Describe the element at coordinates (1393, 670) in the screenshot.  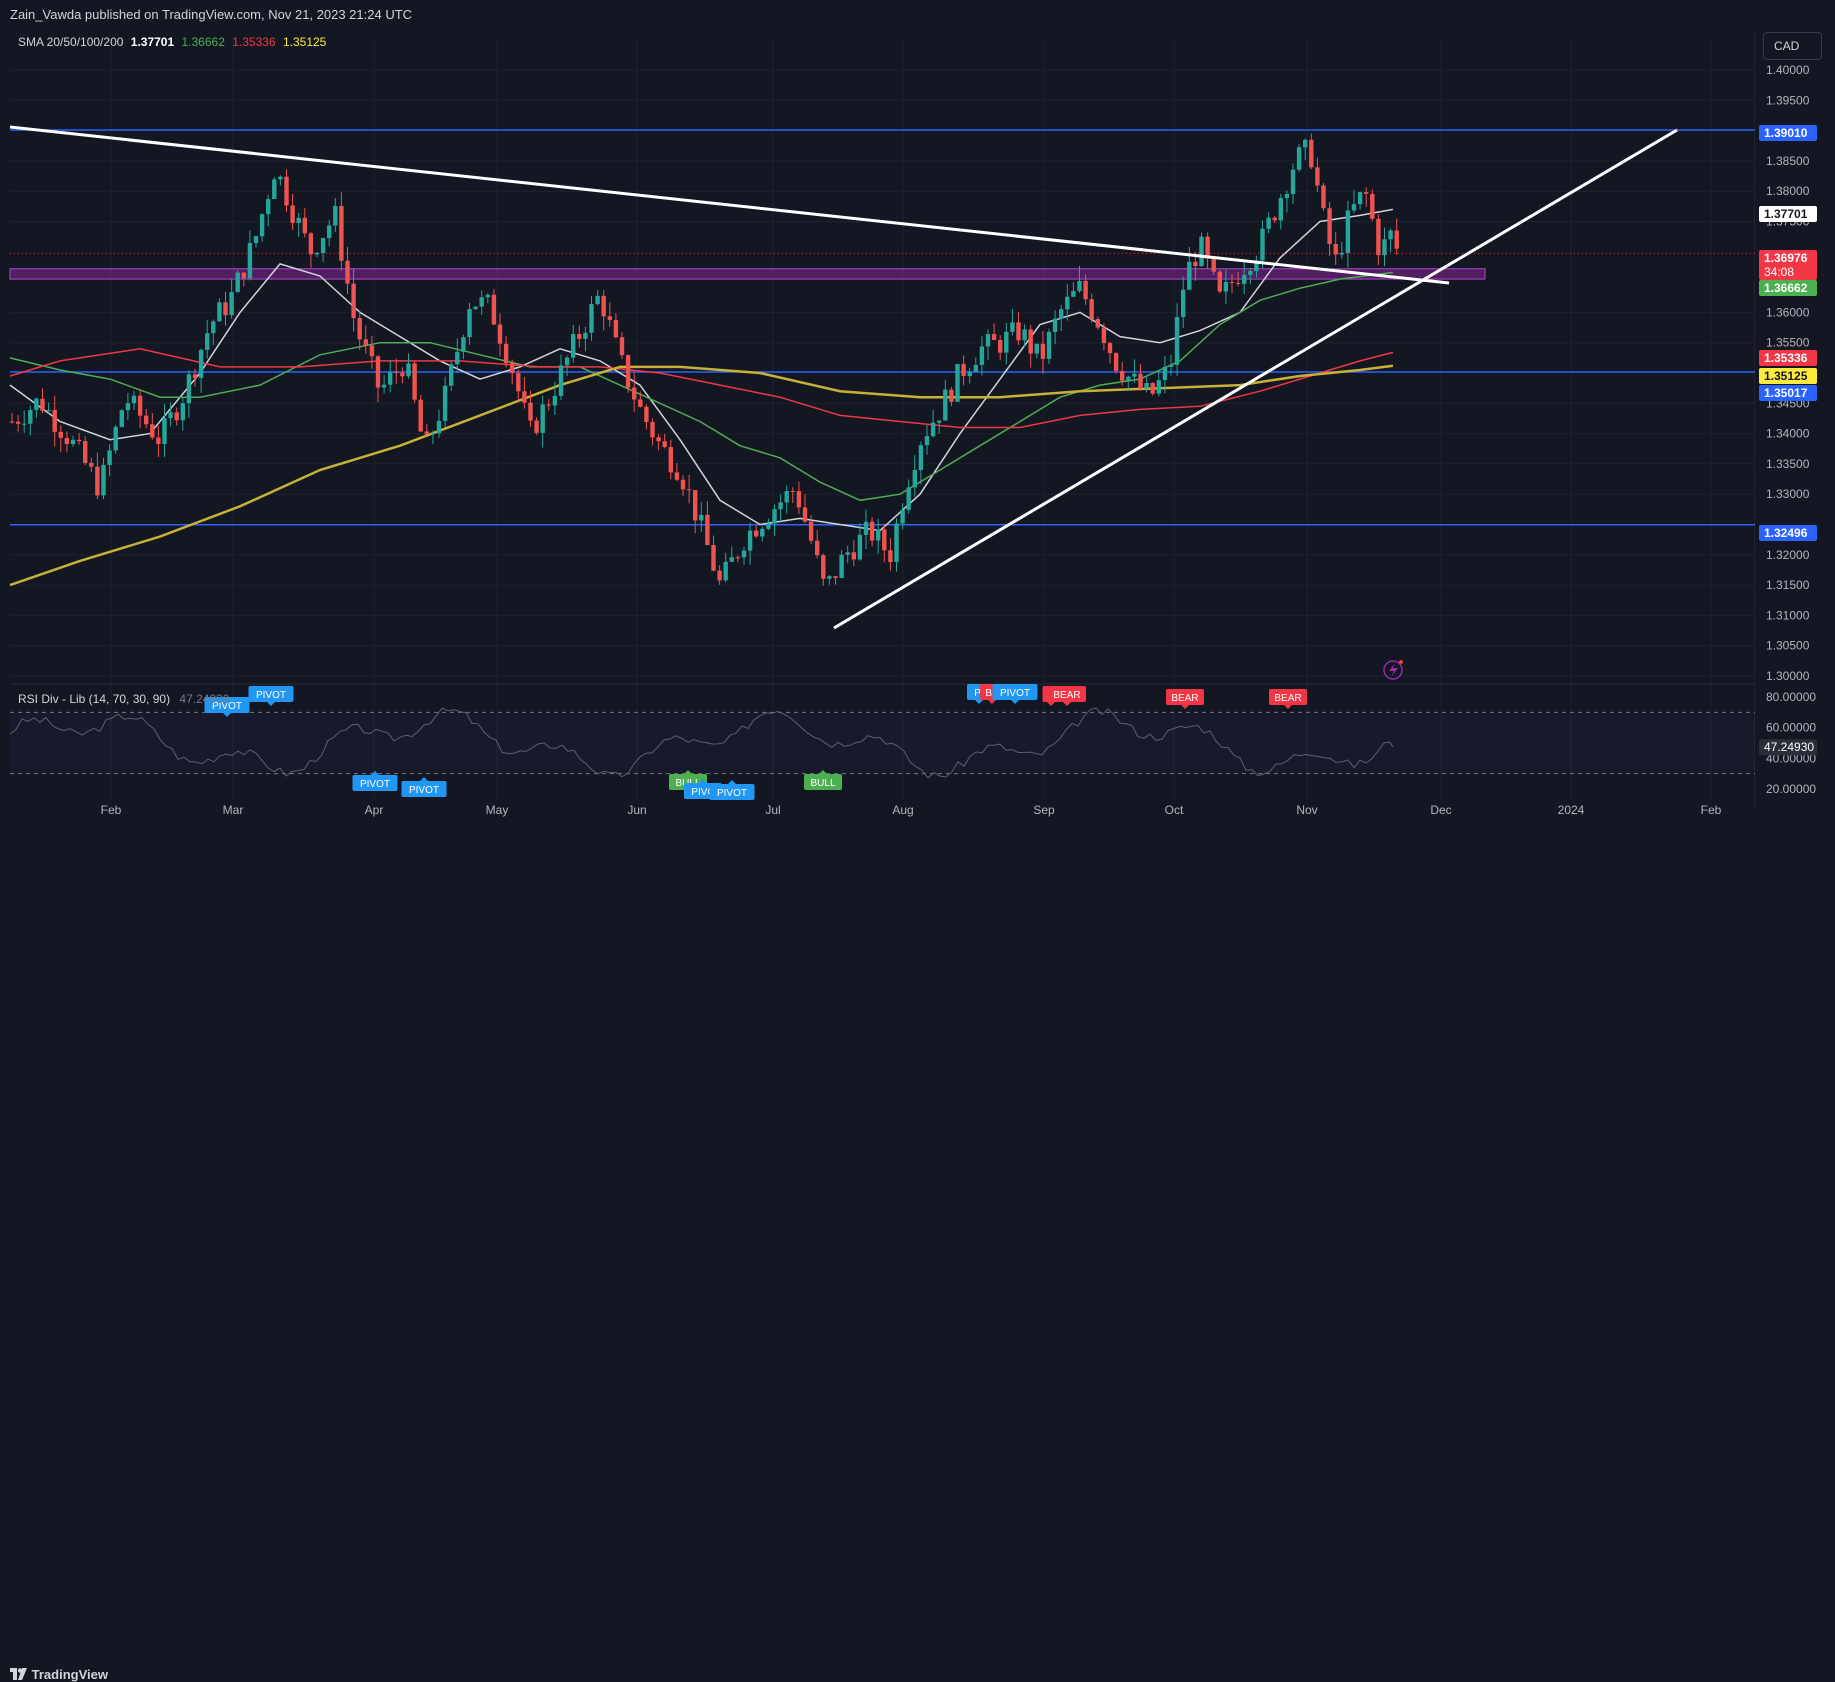
I see `lightning-icon` at that location.